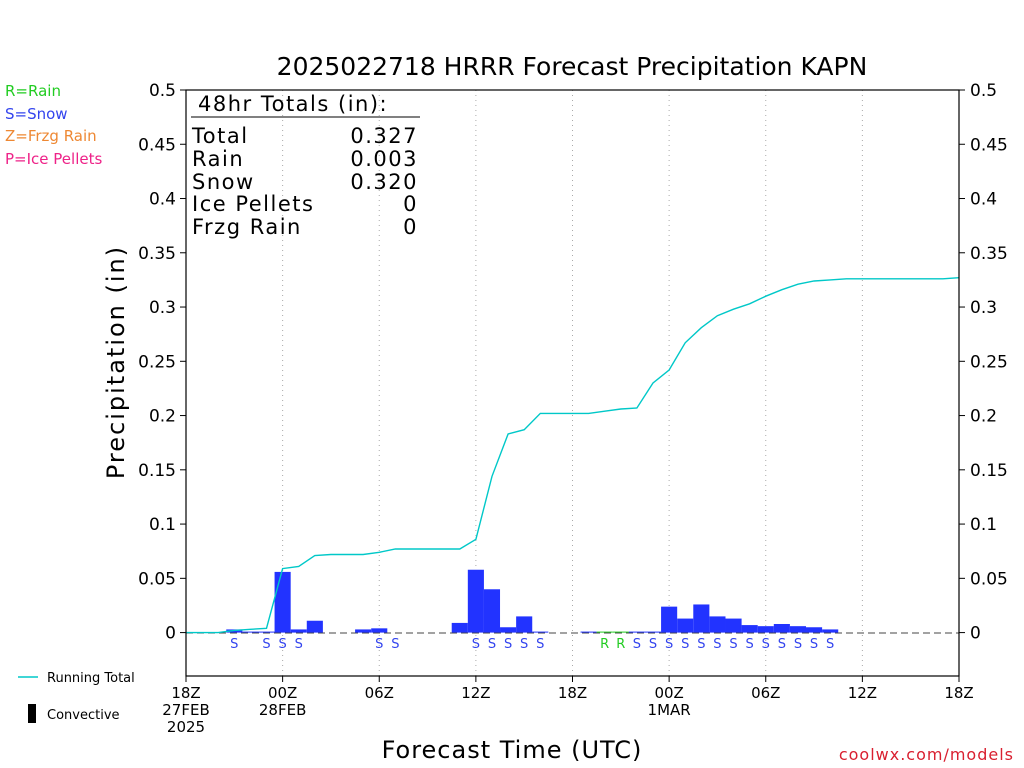 The height and width of the screenshot is (768, 1024). What do you see at coordinates (157, 254) in the screenshot?
I see `y-tick-label-left: 0.35` at bounding box center [157, 254].